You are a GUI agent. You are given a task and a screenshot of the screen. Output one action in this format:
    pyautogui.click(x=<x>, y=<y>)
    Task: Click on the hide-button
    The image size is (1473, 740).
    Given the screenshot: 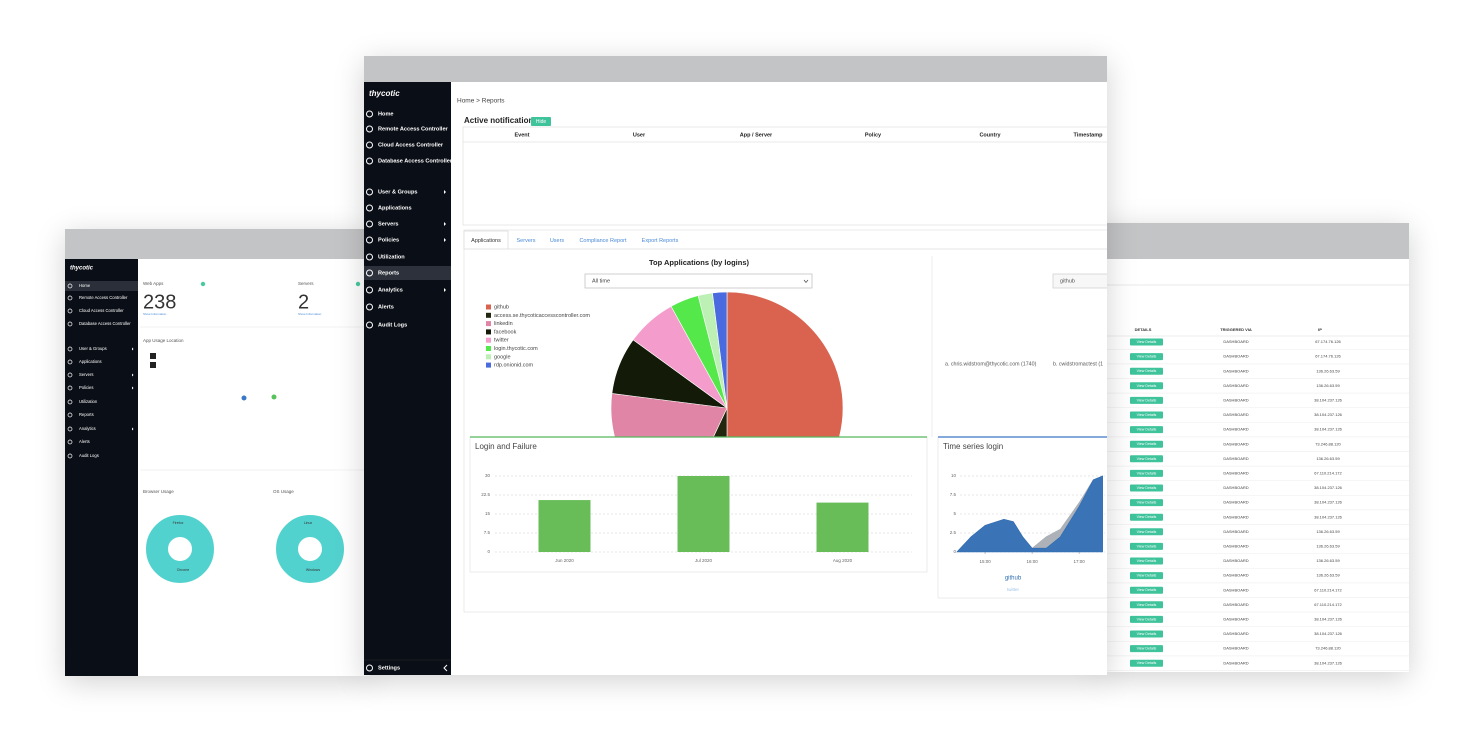 What is the action you would take?
    pyautogui.click(x=541, y=121)
    